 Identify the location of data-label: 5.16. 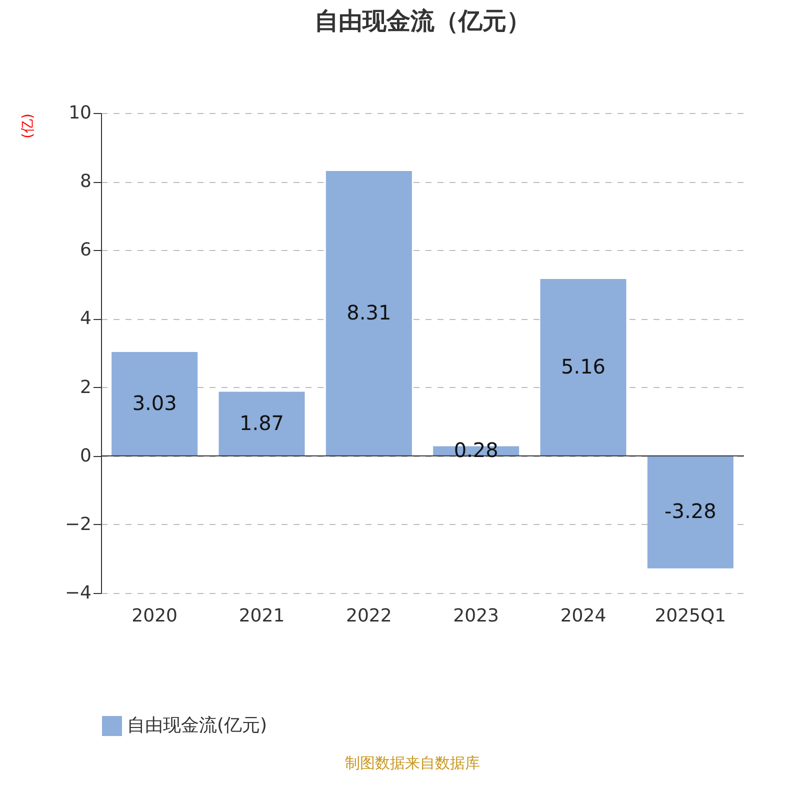
(583, 366).